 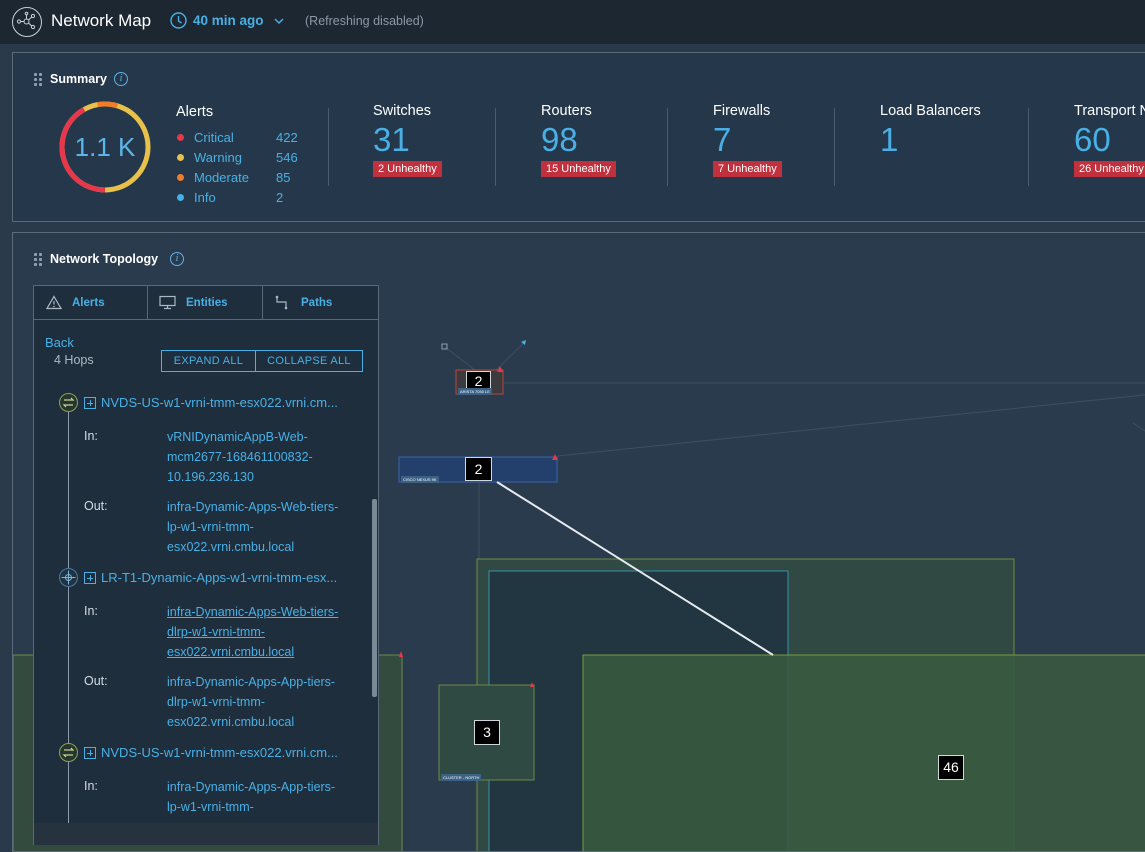 I want to click on tab-label: Entities, so click(x=207, y=303).